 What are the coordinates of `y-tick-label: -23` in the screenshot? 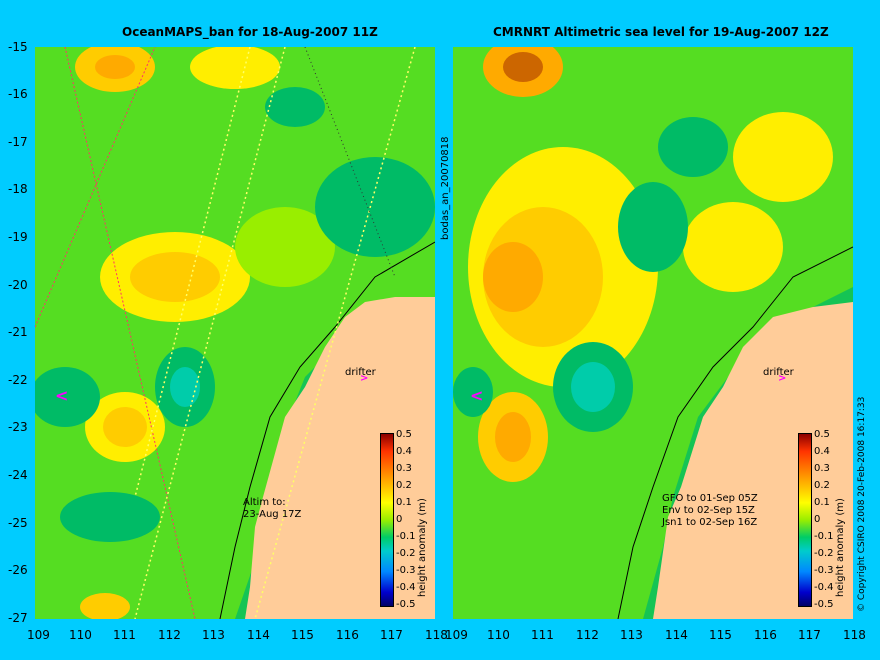 It's located at (18, 427).